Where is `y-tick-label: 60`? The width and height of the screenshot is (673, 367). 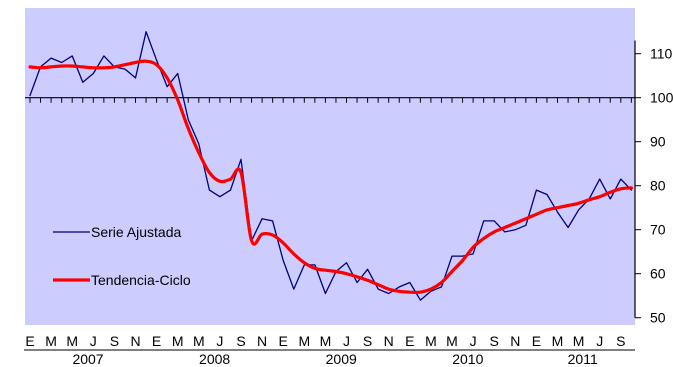
y-tick-label: 60 is located at coordinates (658, 274).